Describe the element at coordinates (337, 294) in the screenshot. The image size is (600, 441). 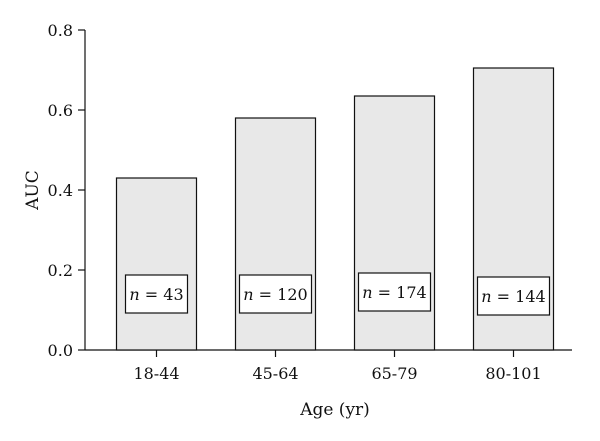
I see `sample-size-labels: n = 43 n = 120 n = 174 n = 144` at that location.